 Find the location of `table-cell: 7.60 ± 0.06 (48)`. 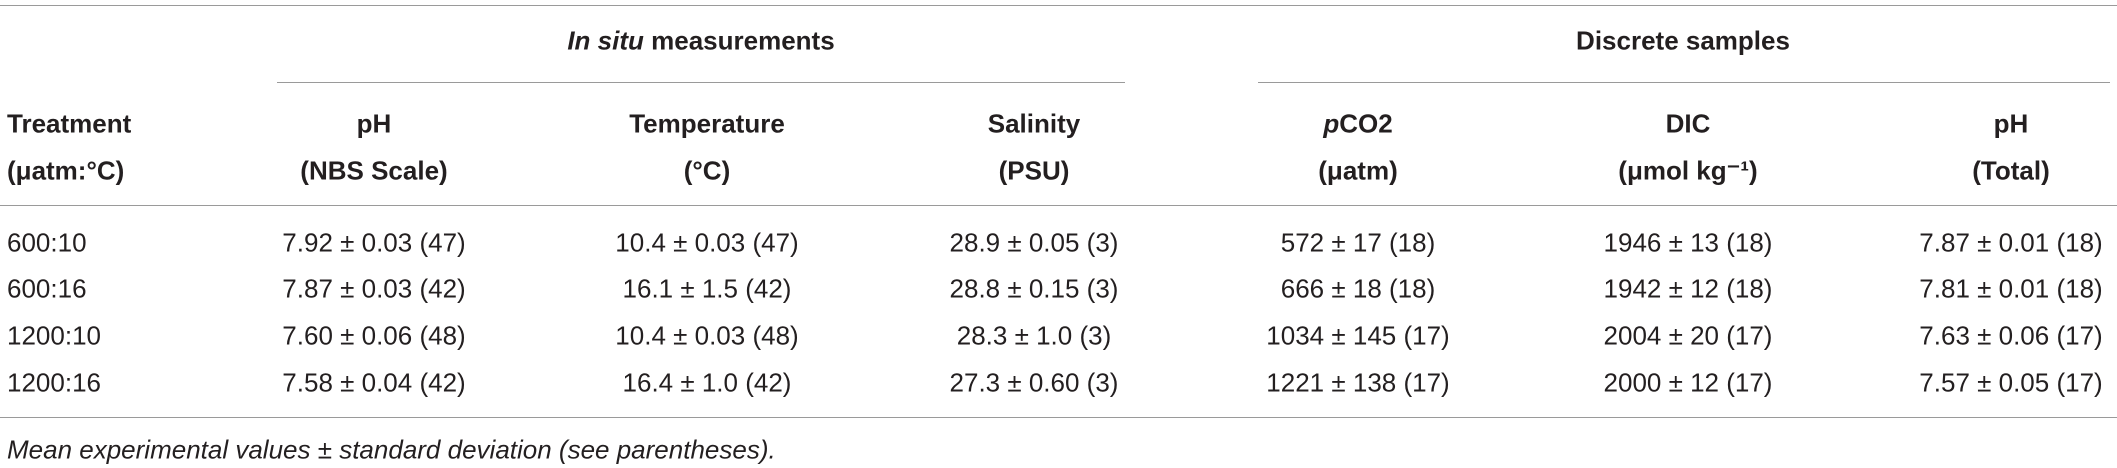

table-cell: 7.60 ± 0.06 (48) is located at coordinates (374, 335).